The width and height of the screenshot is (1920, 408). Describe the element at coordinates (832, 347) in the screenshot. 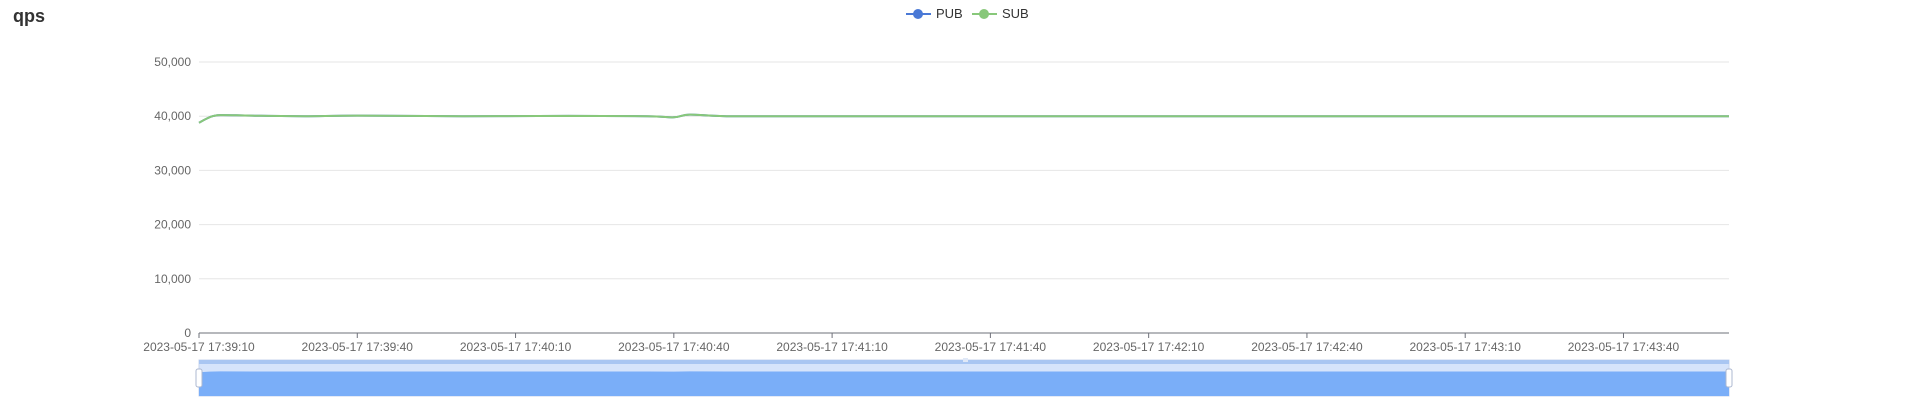

I see `x-tick-label: 2023-05-17 17:41:10` at that location.